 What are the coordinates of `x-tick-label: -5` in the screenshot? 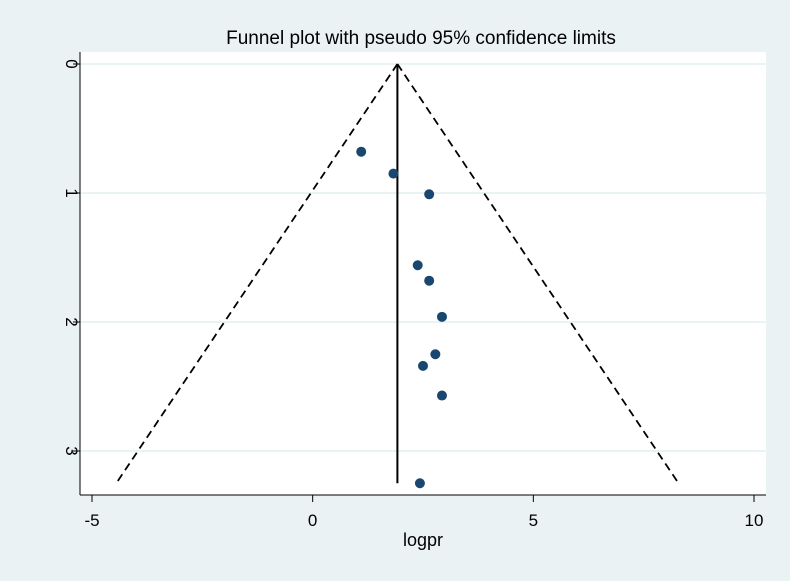 It's located at (91, 520).